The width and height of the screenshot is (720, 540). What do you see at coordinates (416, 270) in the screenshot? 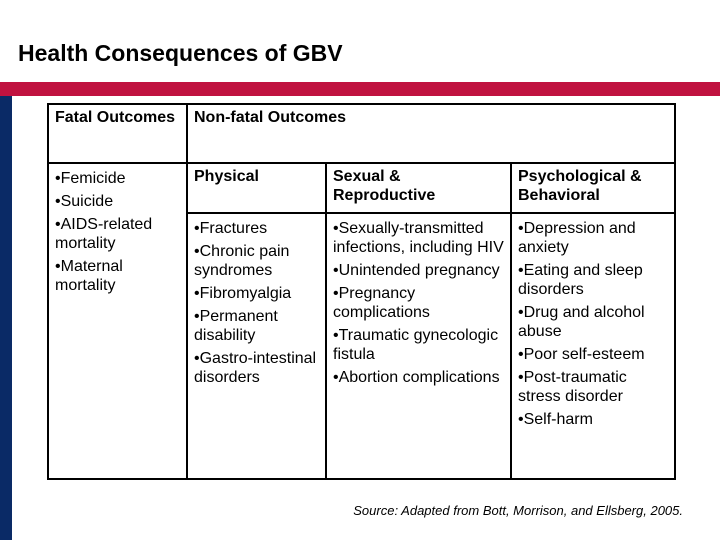
I see `list-item: •Unintended pregnancy` at bounding box center [416, 270].